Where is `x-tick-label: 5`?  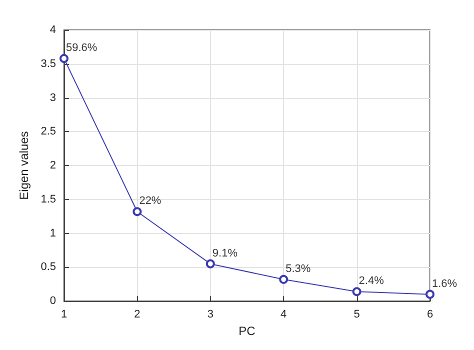
x-tick-label: 5 is located at coordinates (357, 314).